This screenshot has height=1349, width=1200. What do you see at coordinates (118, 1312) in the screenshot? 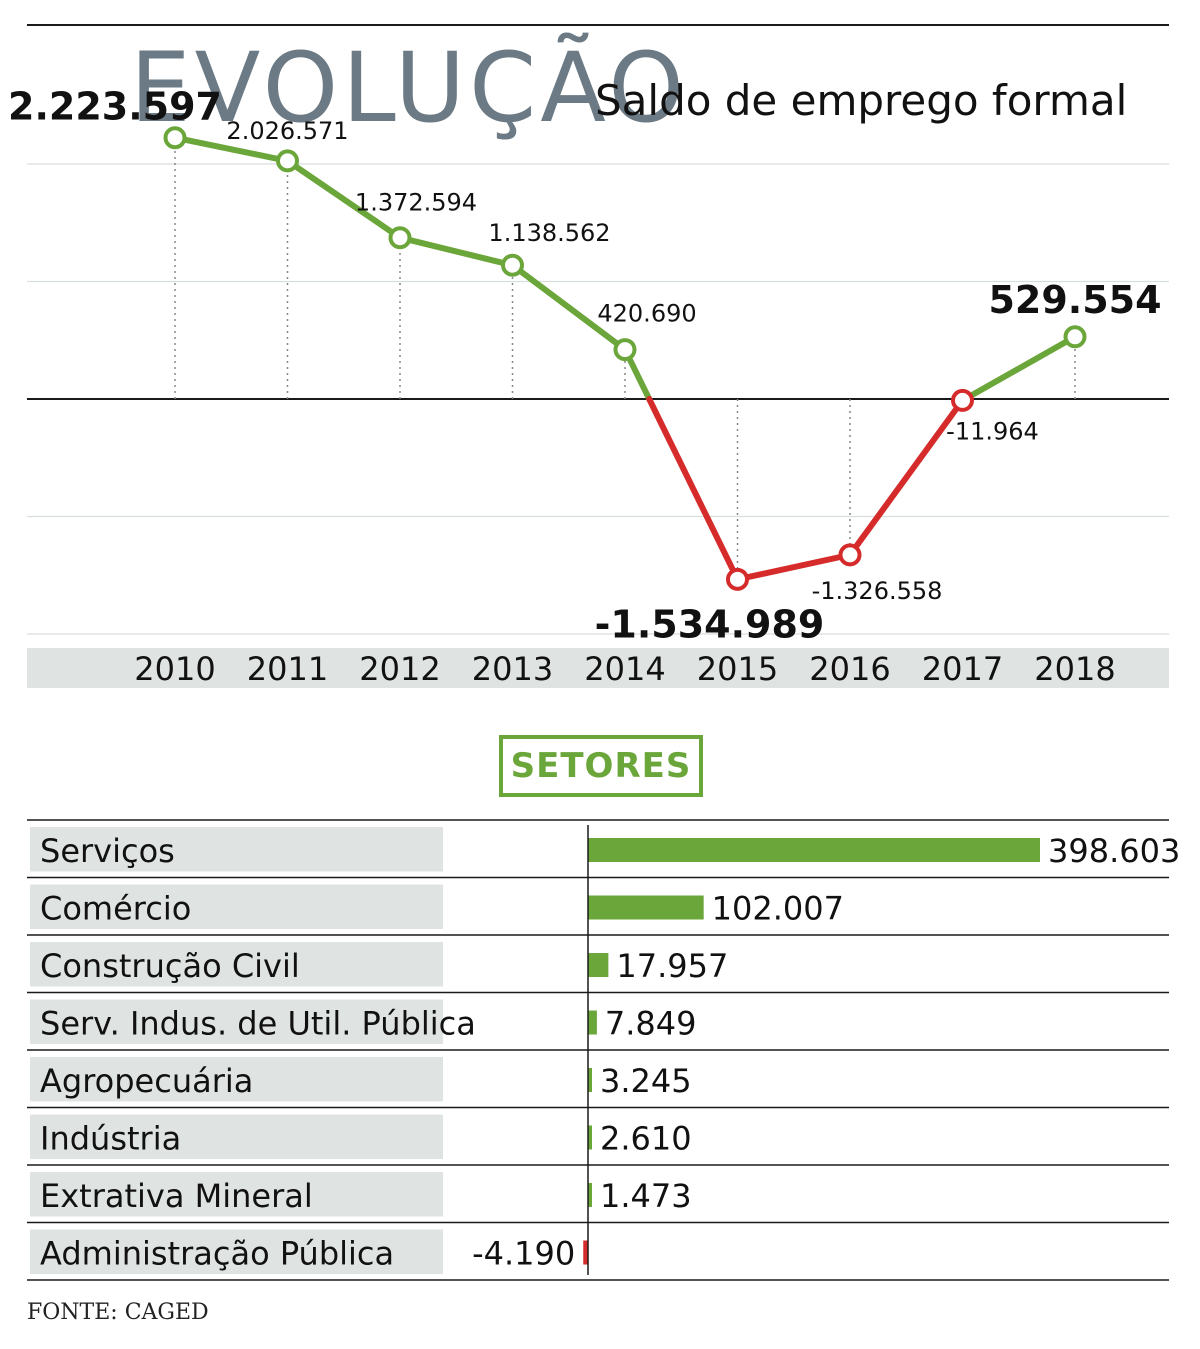
I see `source-note: FONTE: CAGED` at bounding box center [118, 1312].